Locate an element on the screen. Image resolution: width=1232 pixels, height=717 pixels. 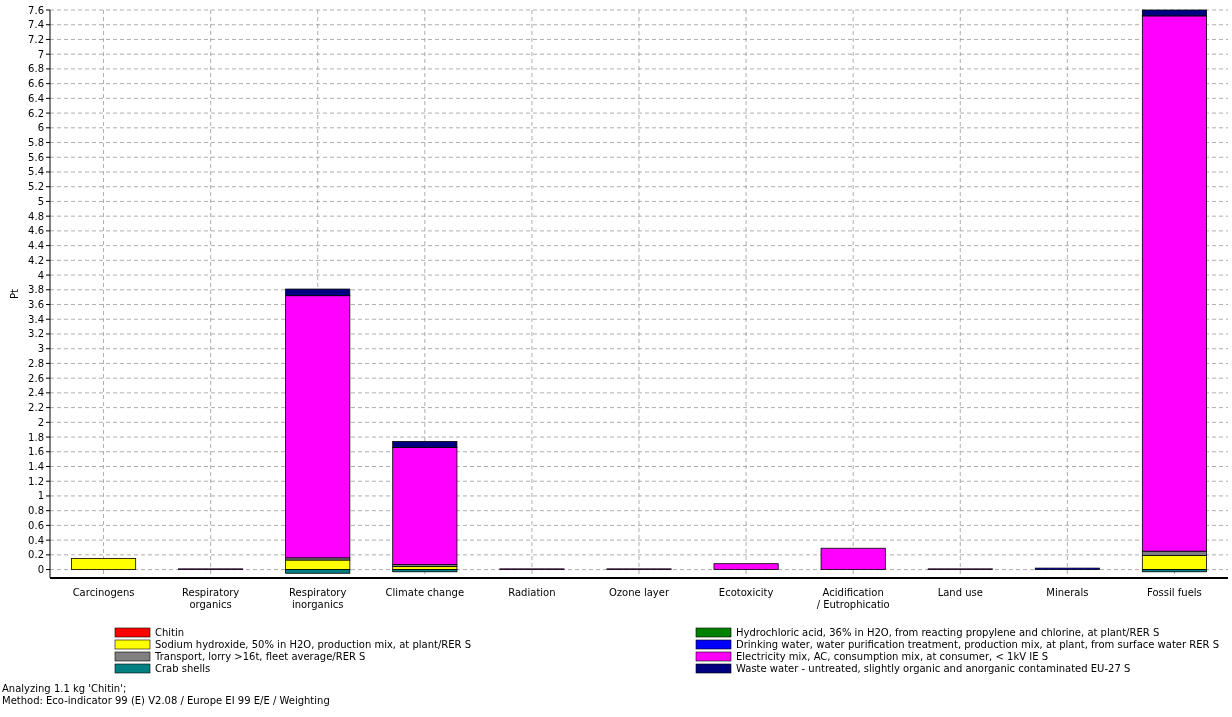
legend-label: Chitin is located at coordinates (170, 632).